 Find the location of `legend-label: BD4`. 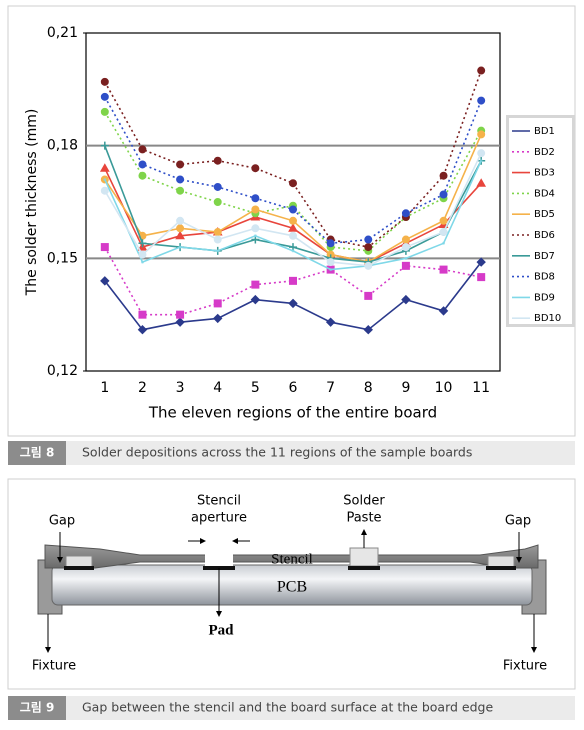

legend-label: BD4 is located at coordinates (544, 193).